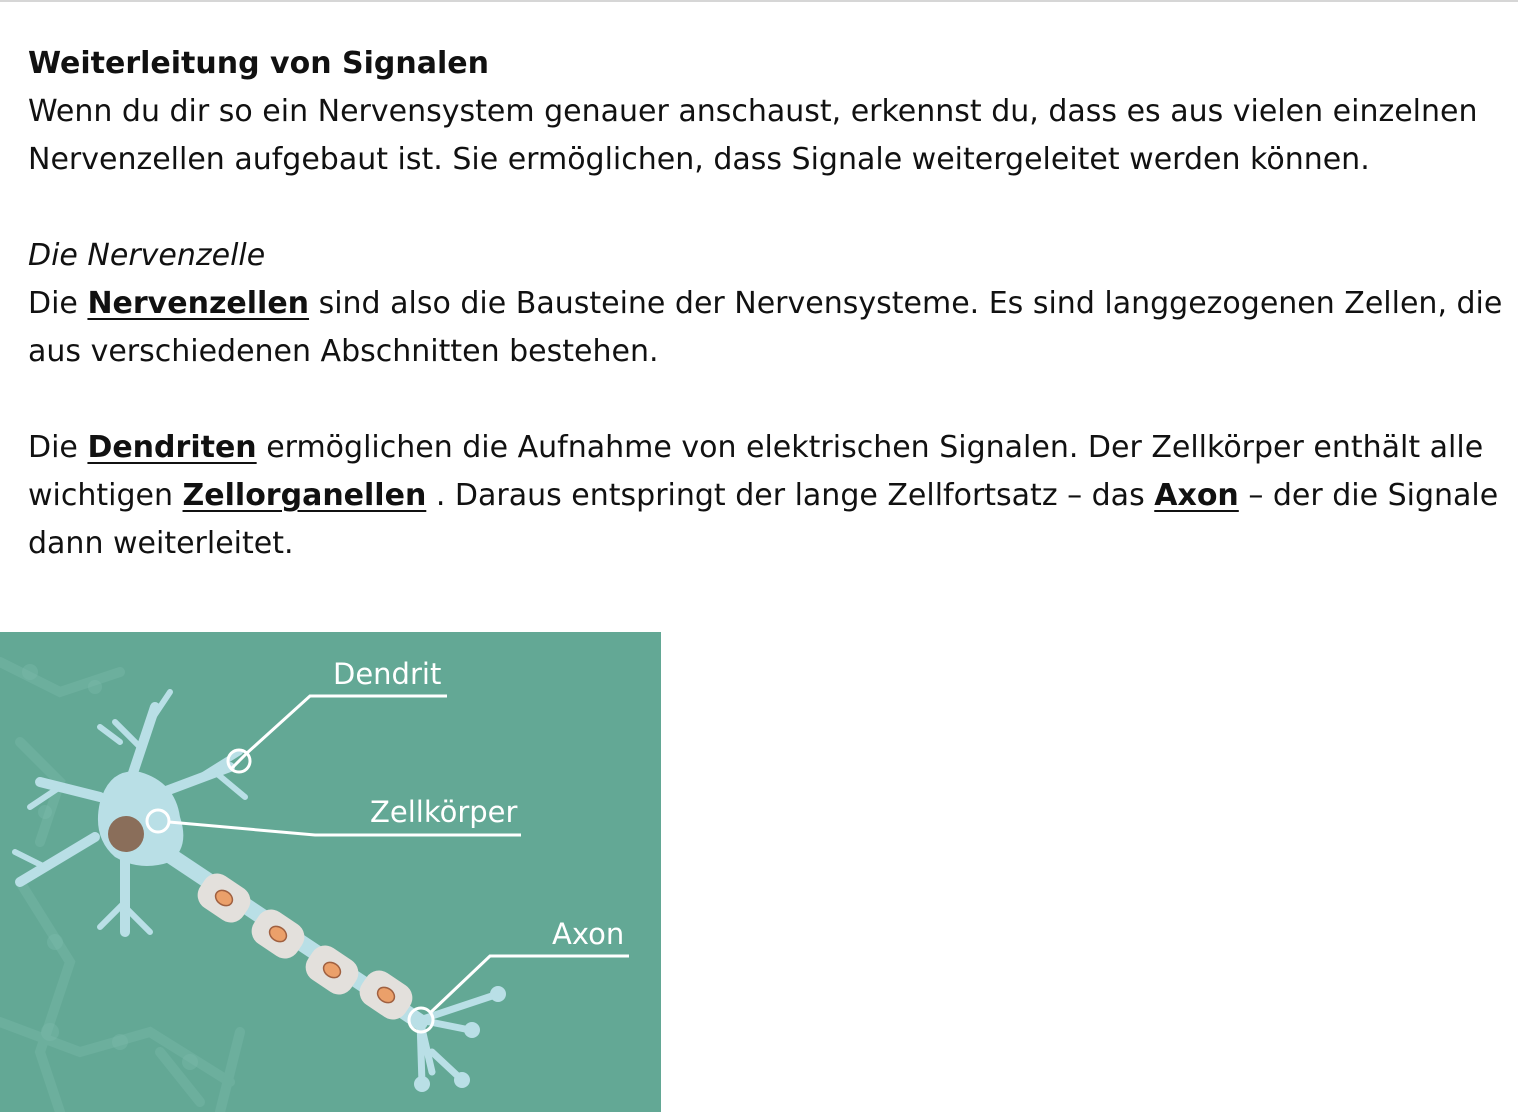  What do you see at coordinates (147, 255) in the screenshot?
I see `subsection-heading: Die Nervenzelle` at bounding box center [147, 255].